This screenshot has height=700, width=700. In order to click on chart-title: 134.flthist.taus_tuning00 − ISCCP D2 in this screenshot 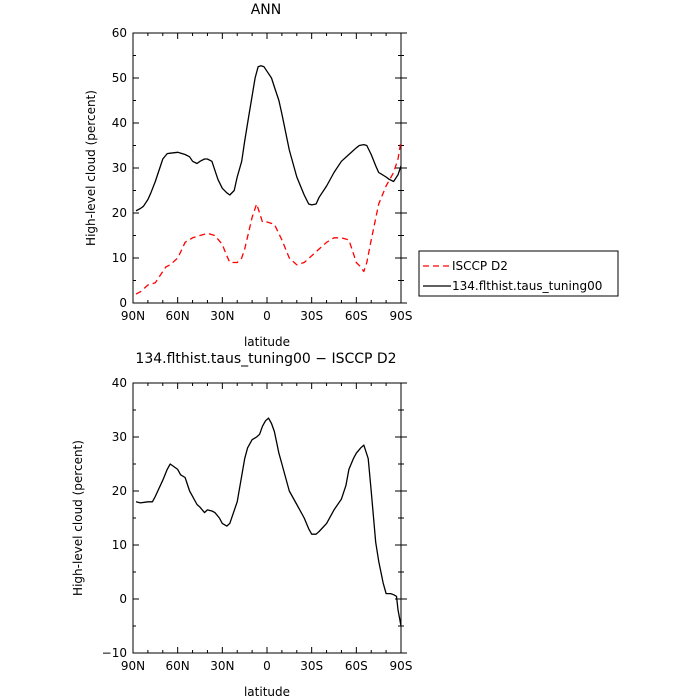, I will do `click(265, 359)`.